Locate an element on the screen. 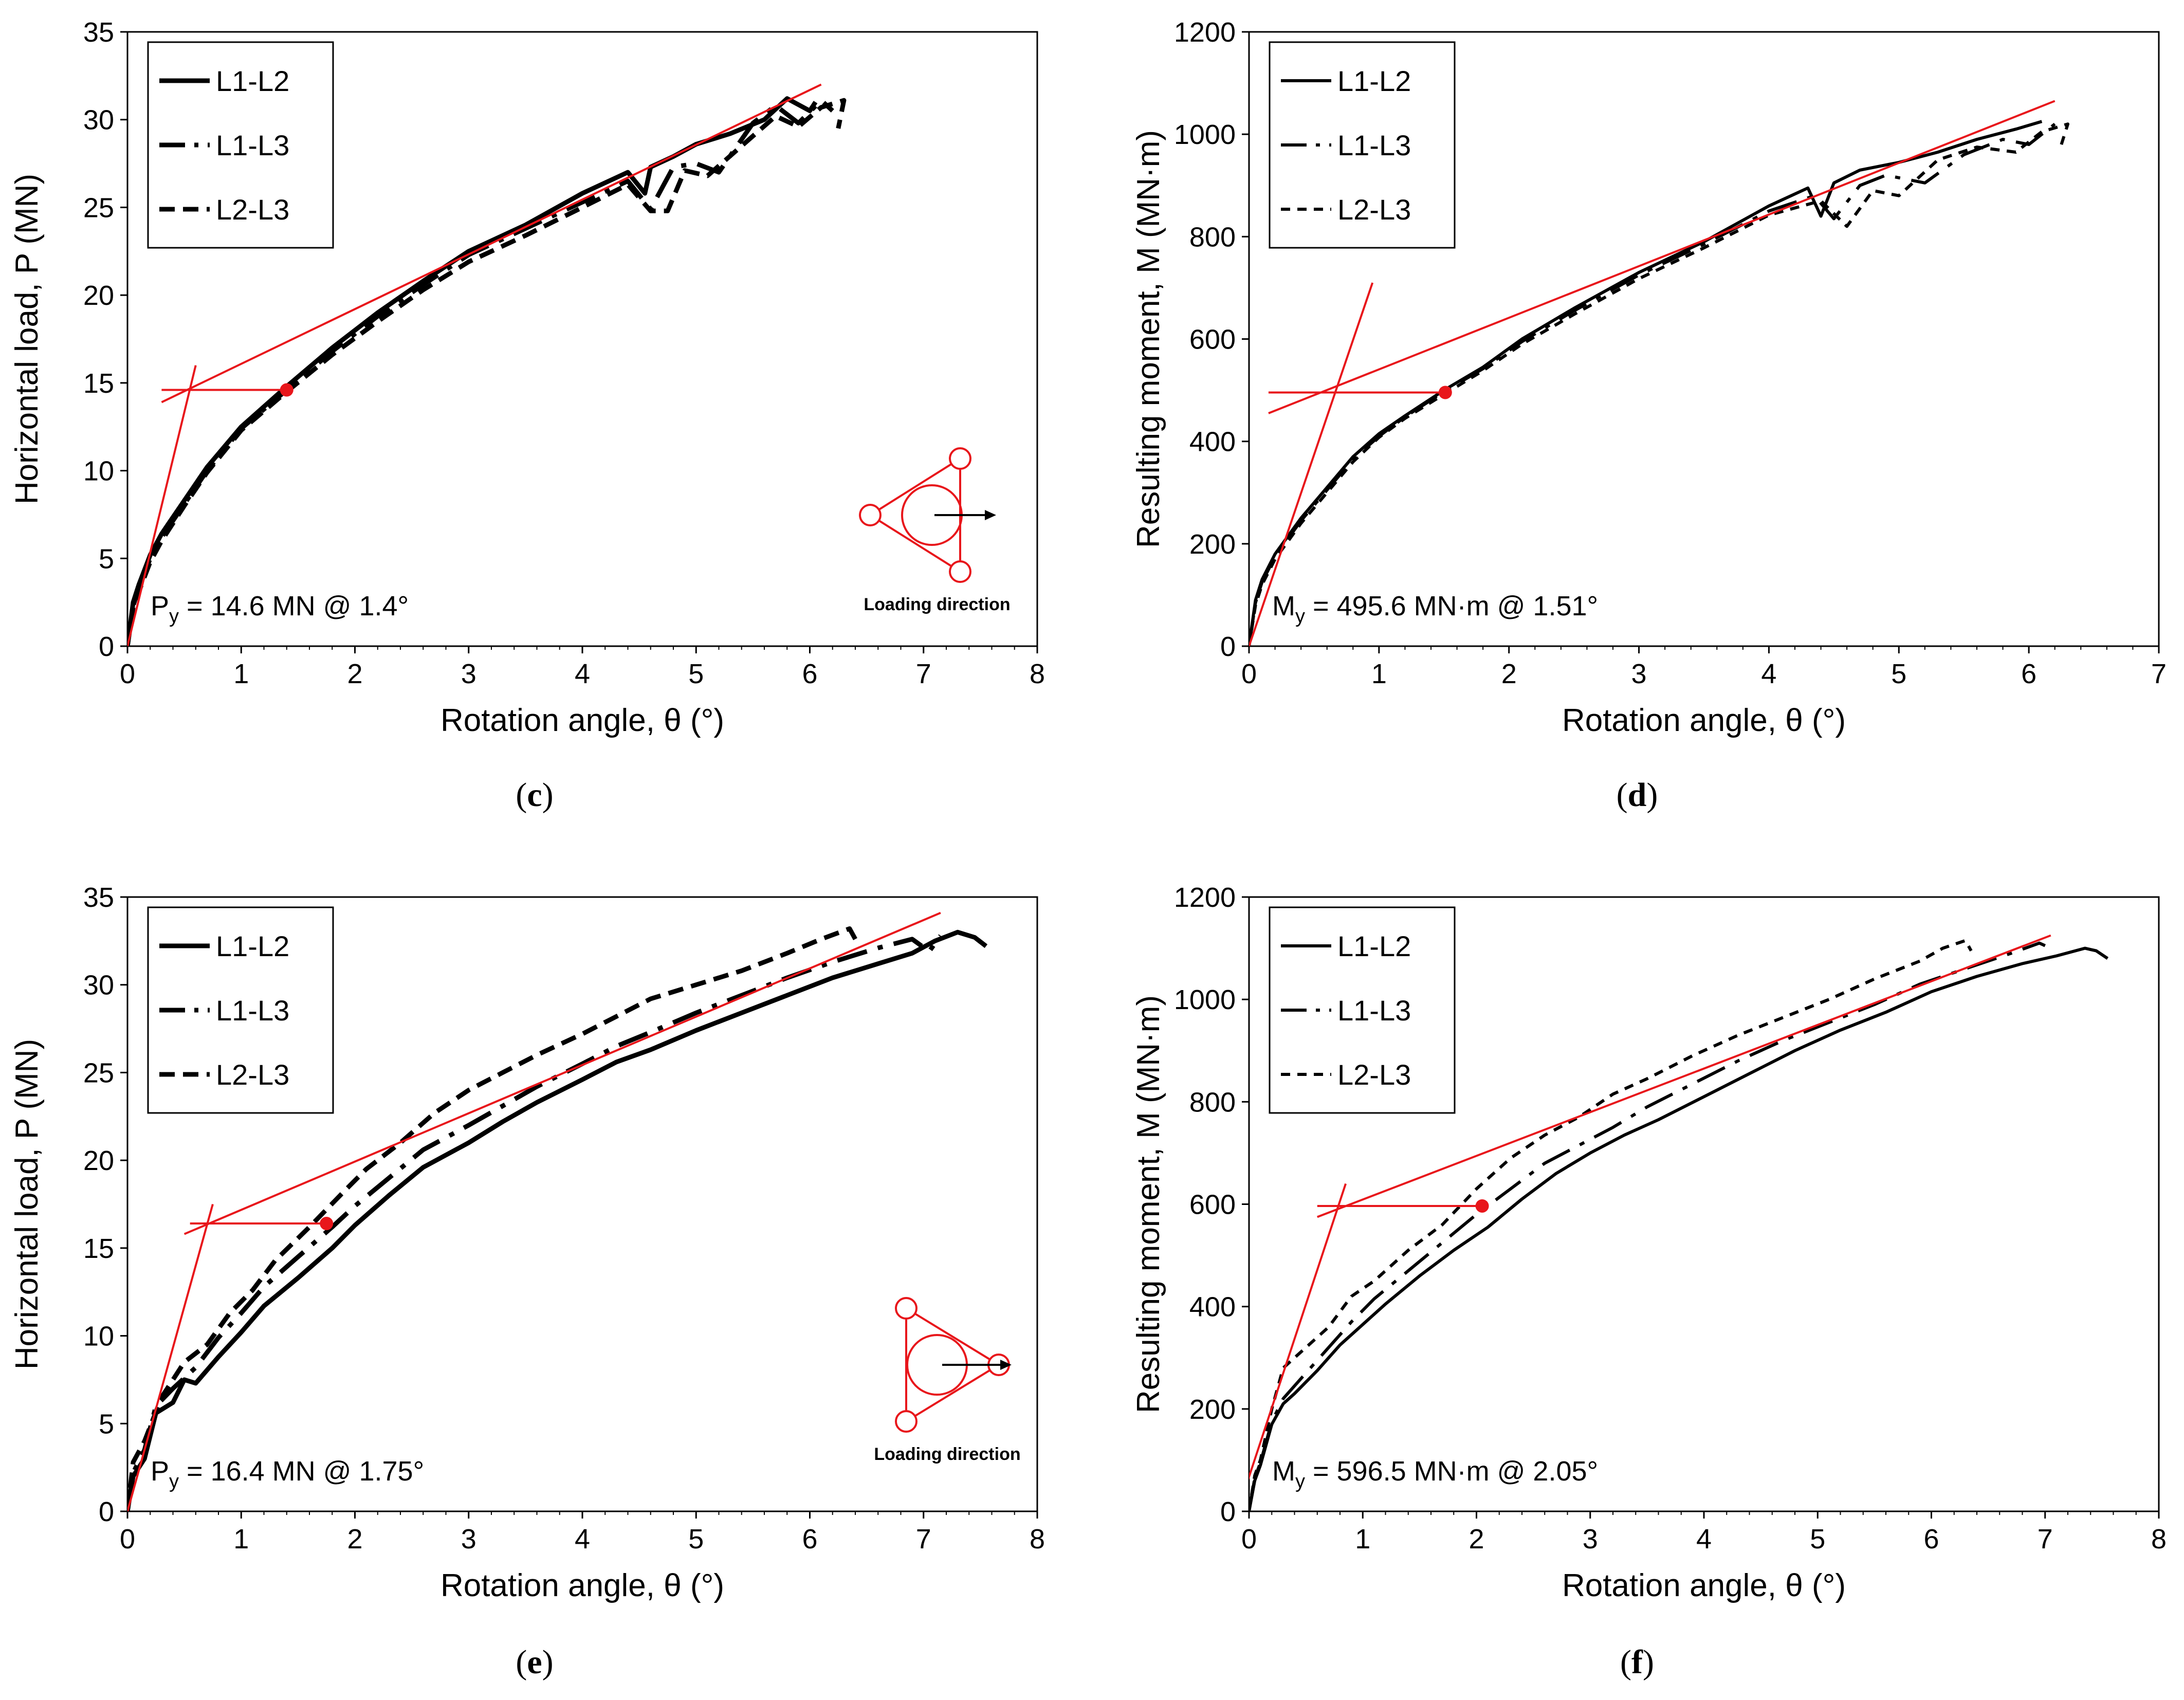  y-axis-label: Horizontal load, P (MN) is located at coordinates (27, 1204).